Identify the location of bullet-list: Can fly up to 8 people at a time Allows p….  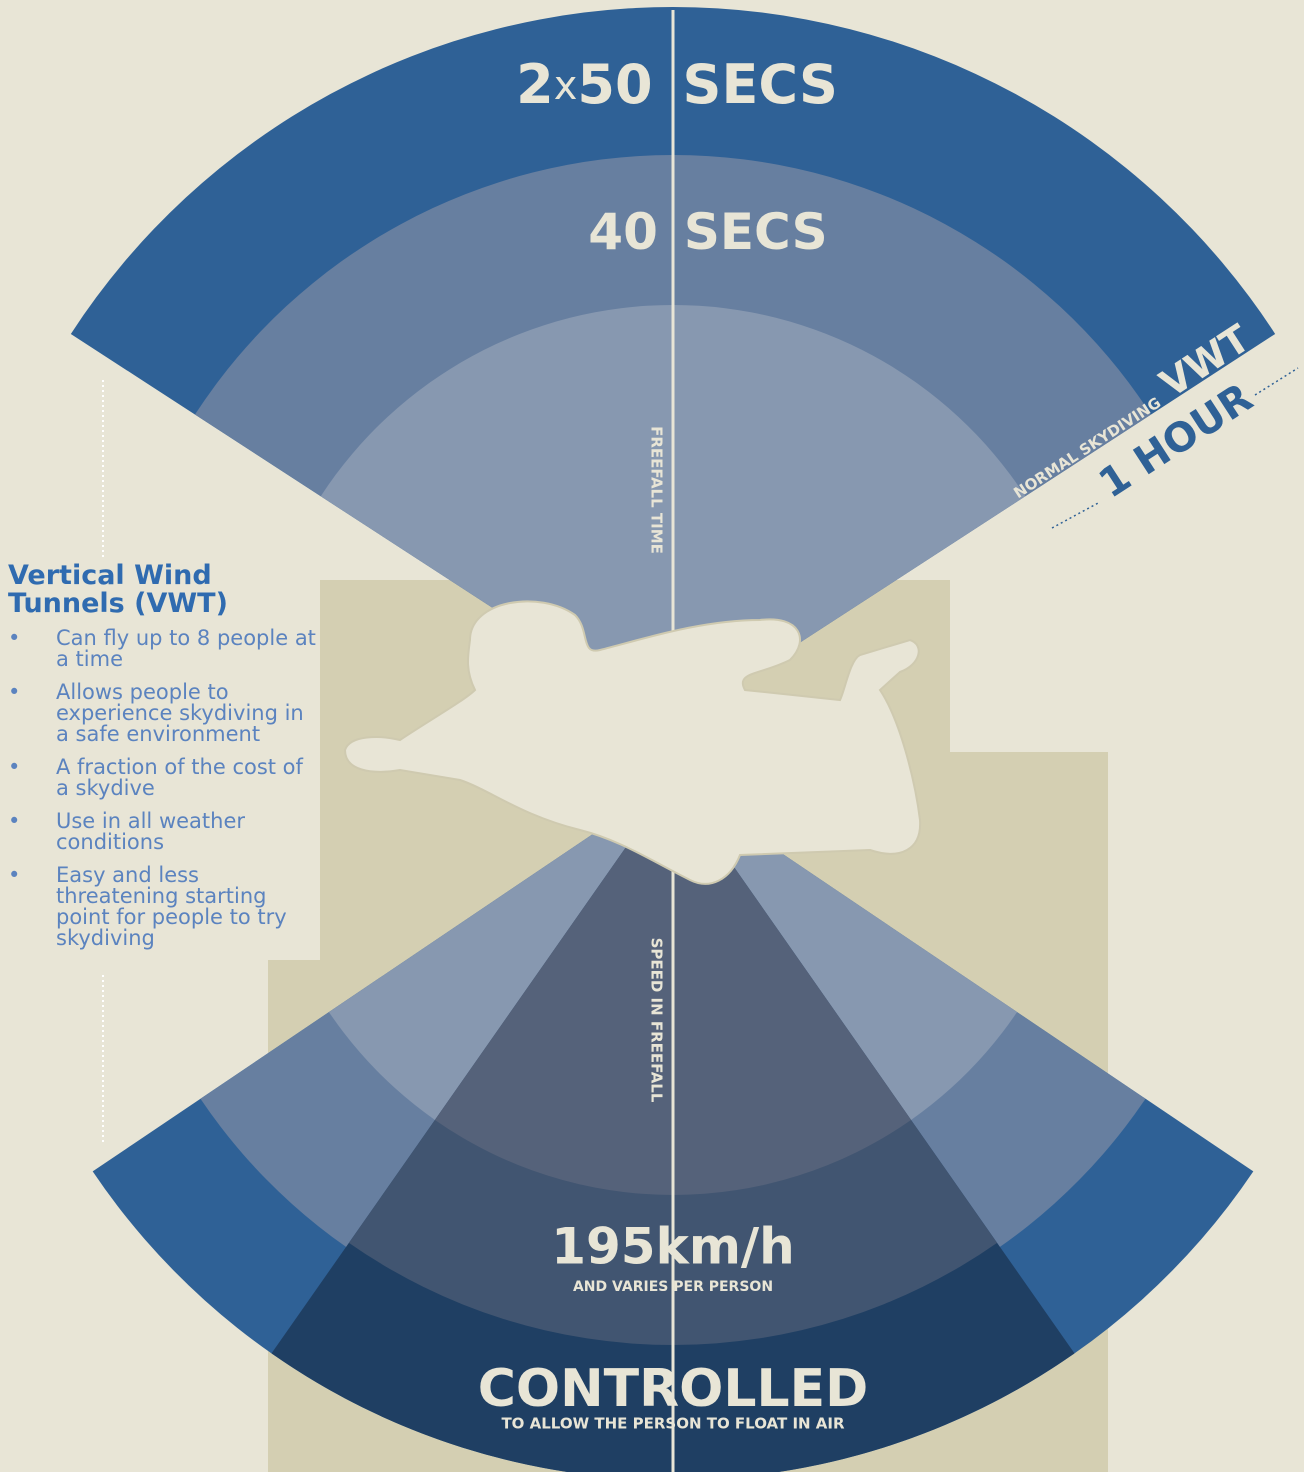
(163, 788).